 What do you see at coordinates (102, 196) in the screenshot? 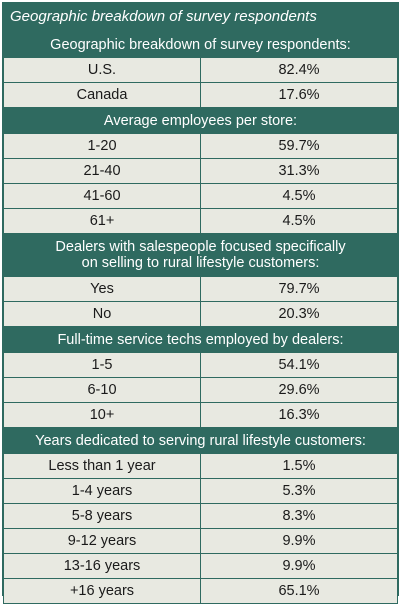
I see `row-label: 41-60` at bounding box center [102, 196].